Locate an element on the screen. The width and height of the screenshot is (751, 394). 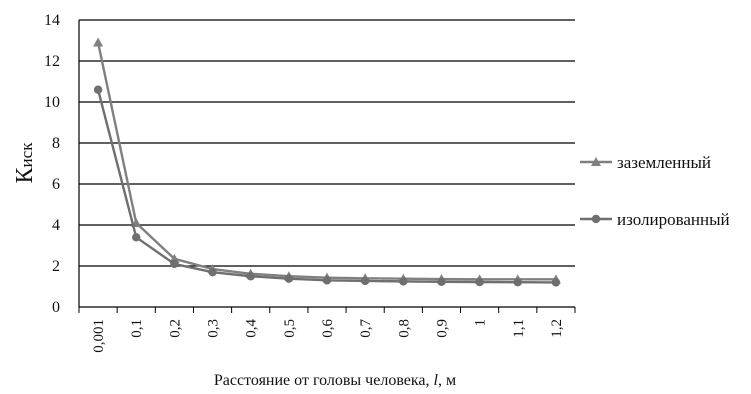
legend-label: заземленный is located at coordinates (664, 162).